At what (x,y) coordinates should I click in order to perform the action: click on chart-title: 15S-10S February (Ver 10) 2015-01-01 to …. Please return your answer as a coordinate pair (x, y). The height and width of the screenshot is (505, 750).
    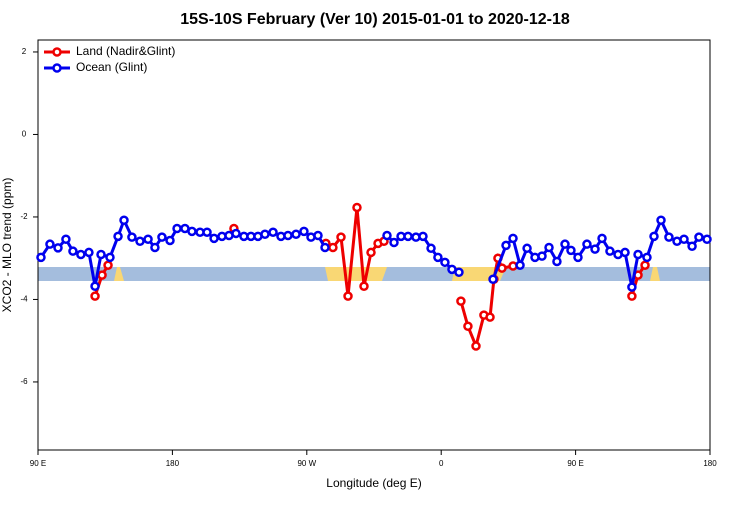
    Looking at the image, I should click on (375, 19).